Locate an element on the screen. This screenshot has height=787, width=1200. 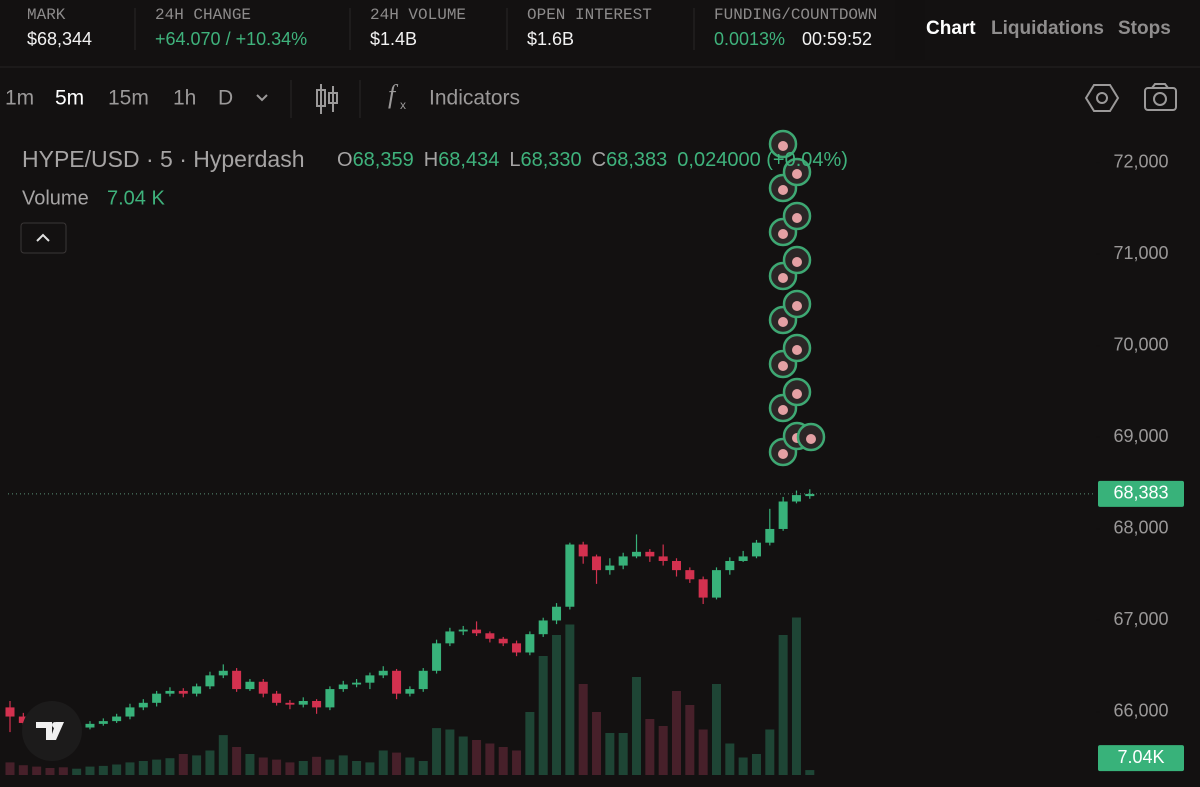
interval: 1m is located at coordinates (19, 98).